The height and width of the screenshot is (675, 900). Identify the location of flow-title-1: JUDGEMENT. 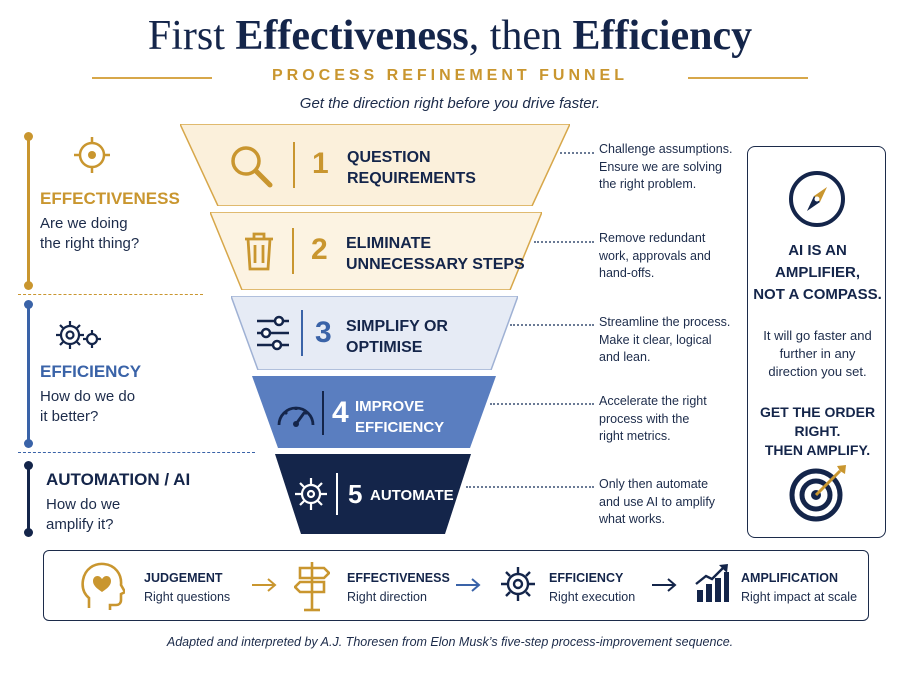
(183, 578).